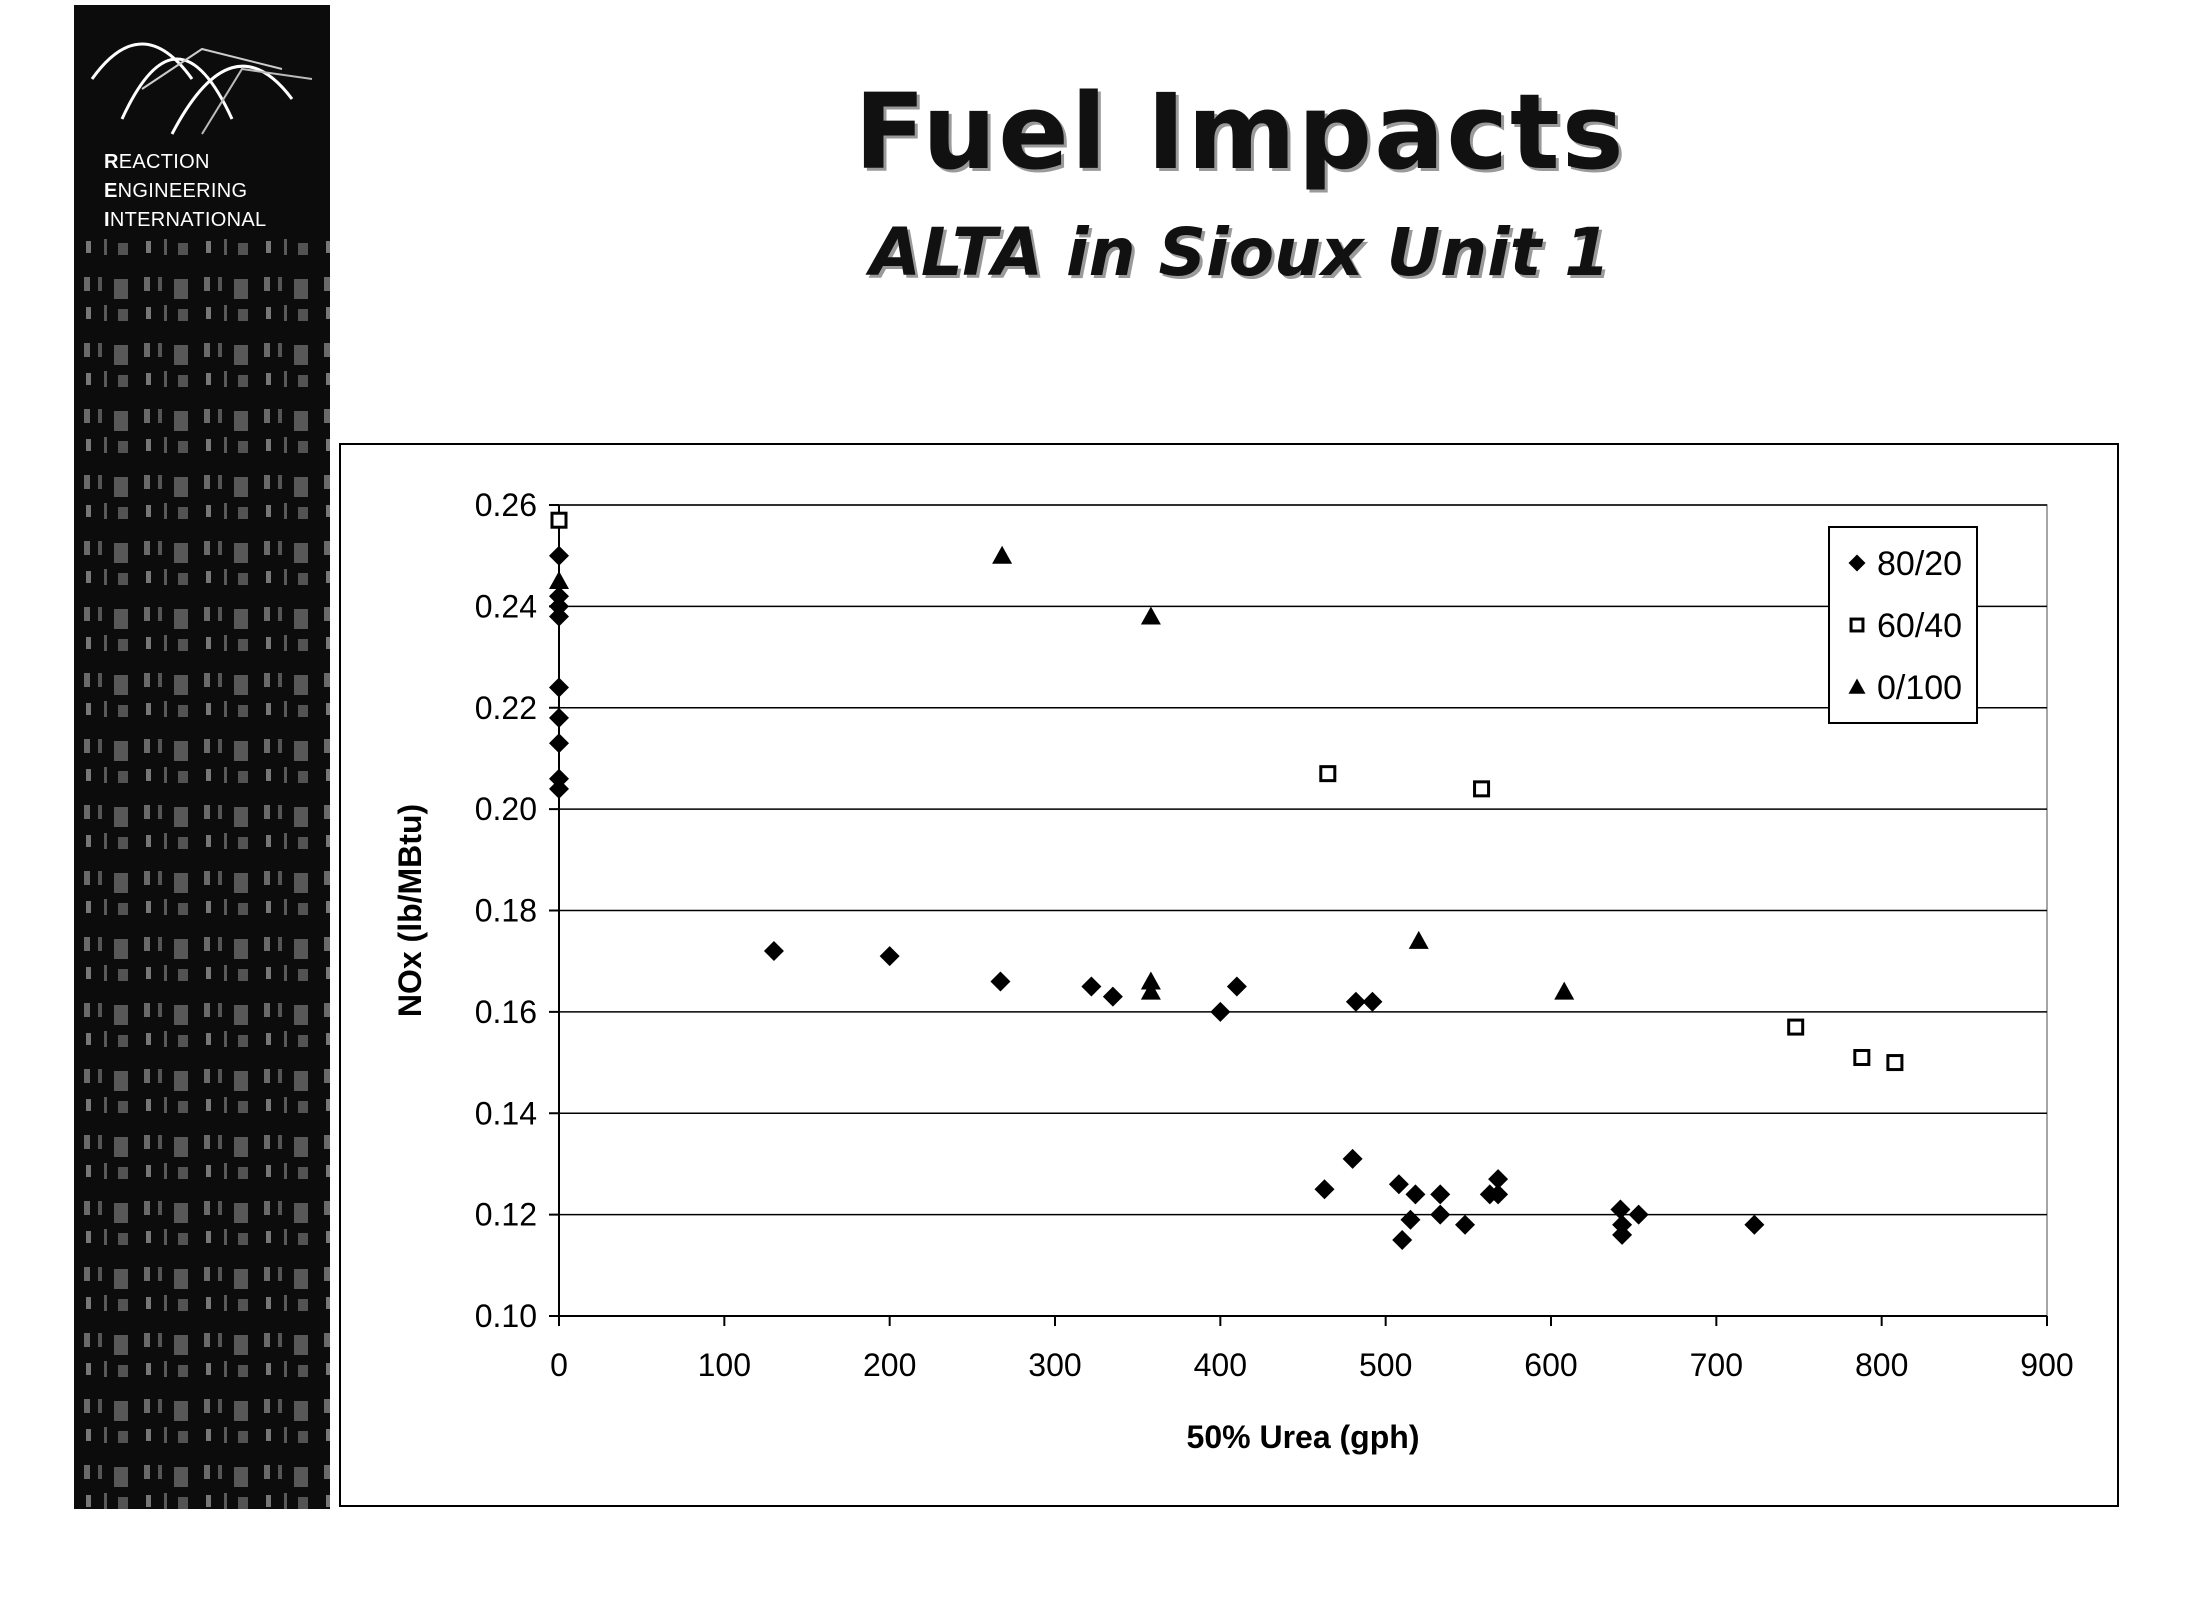 The height and width of the screenshot is (1611, 2190). Describe the element at coordinates (506, 505) in the screenshot. I see `y-tick-label: 0.26` at that location.